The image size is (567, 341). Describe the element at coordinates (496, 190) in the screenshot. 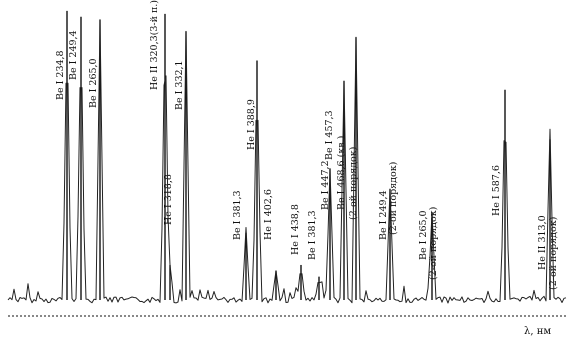

I see `peak-label: He I 587,6` at that location.